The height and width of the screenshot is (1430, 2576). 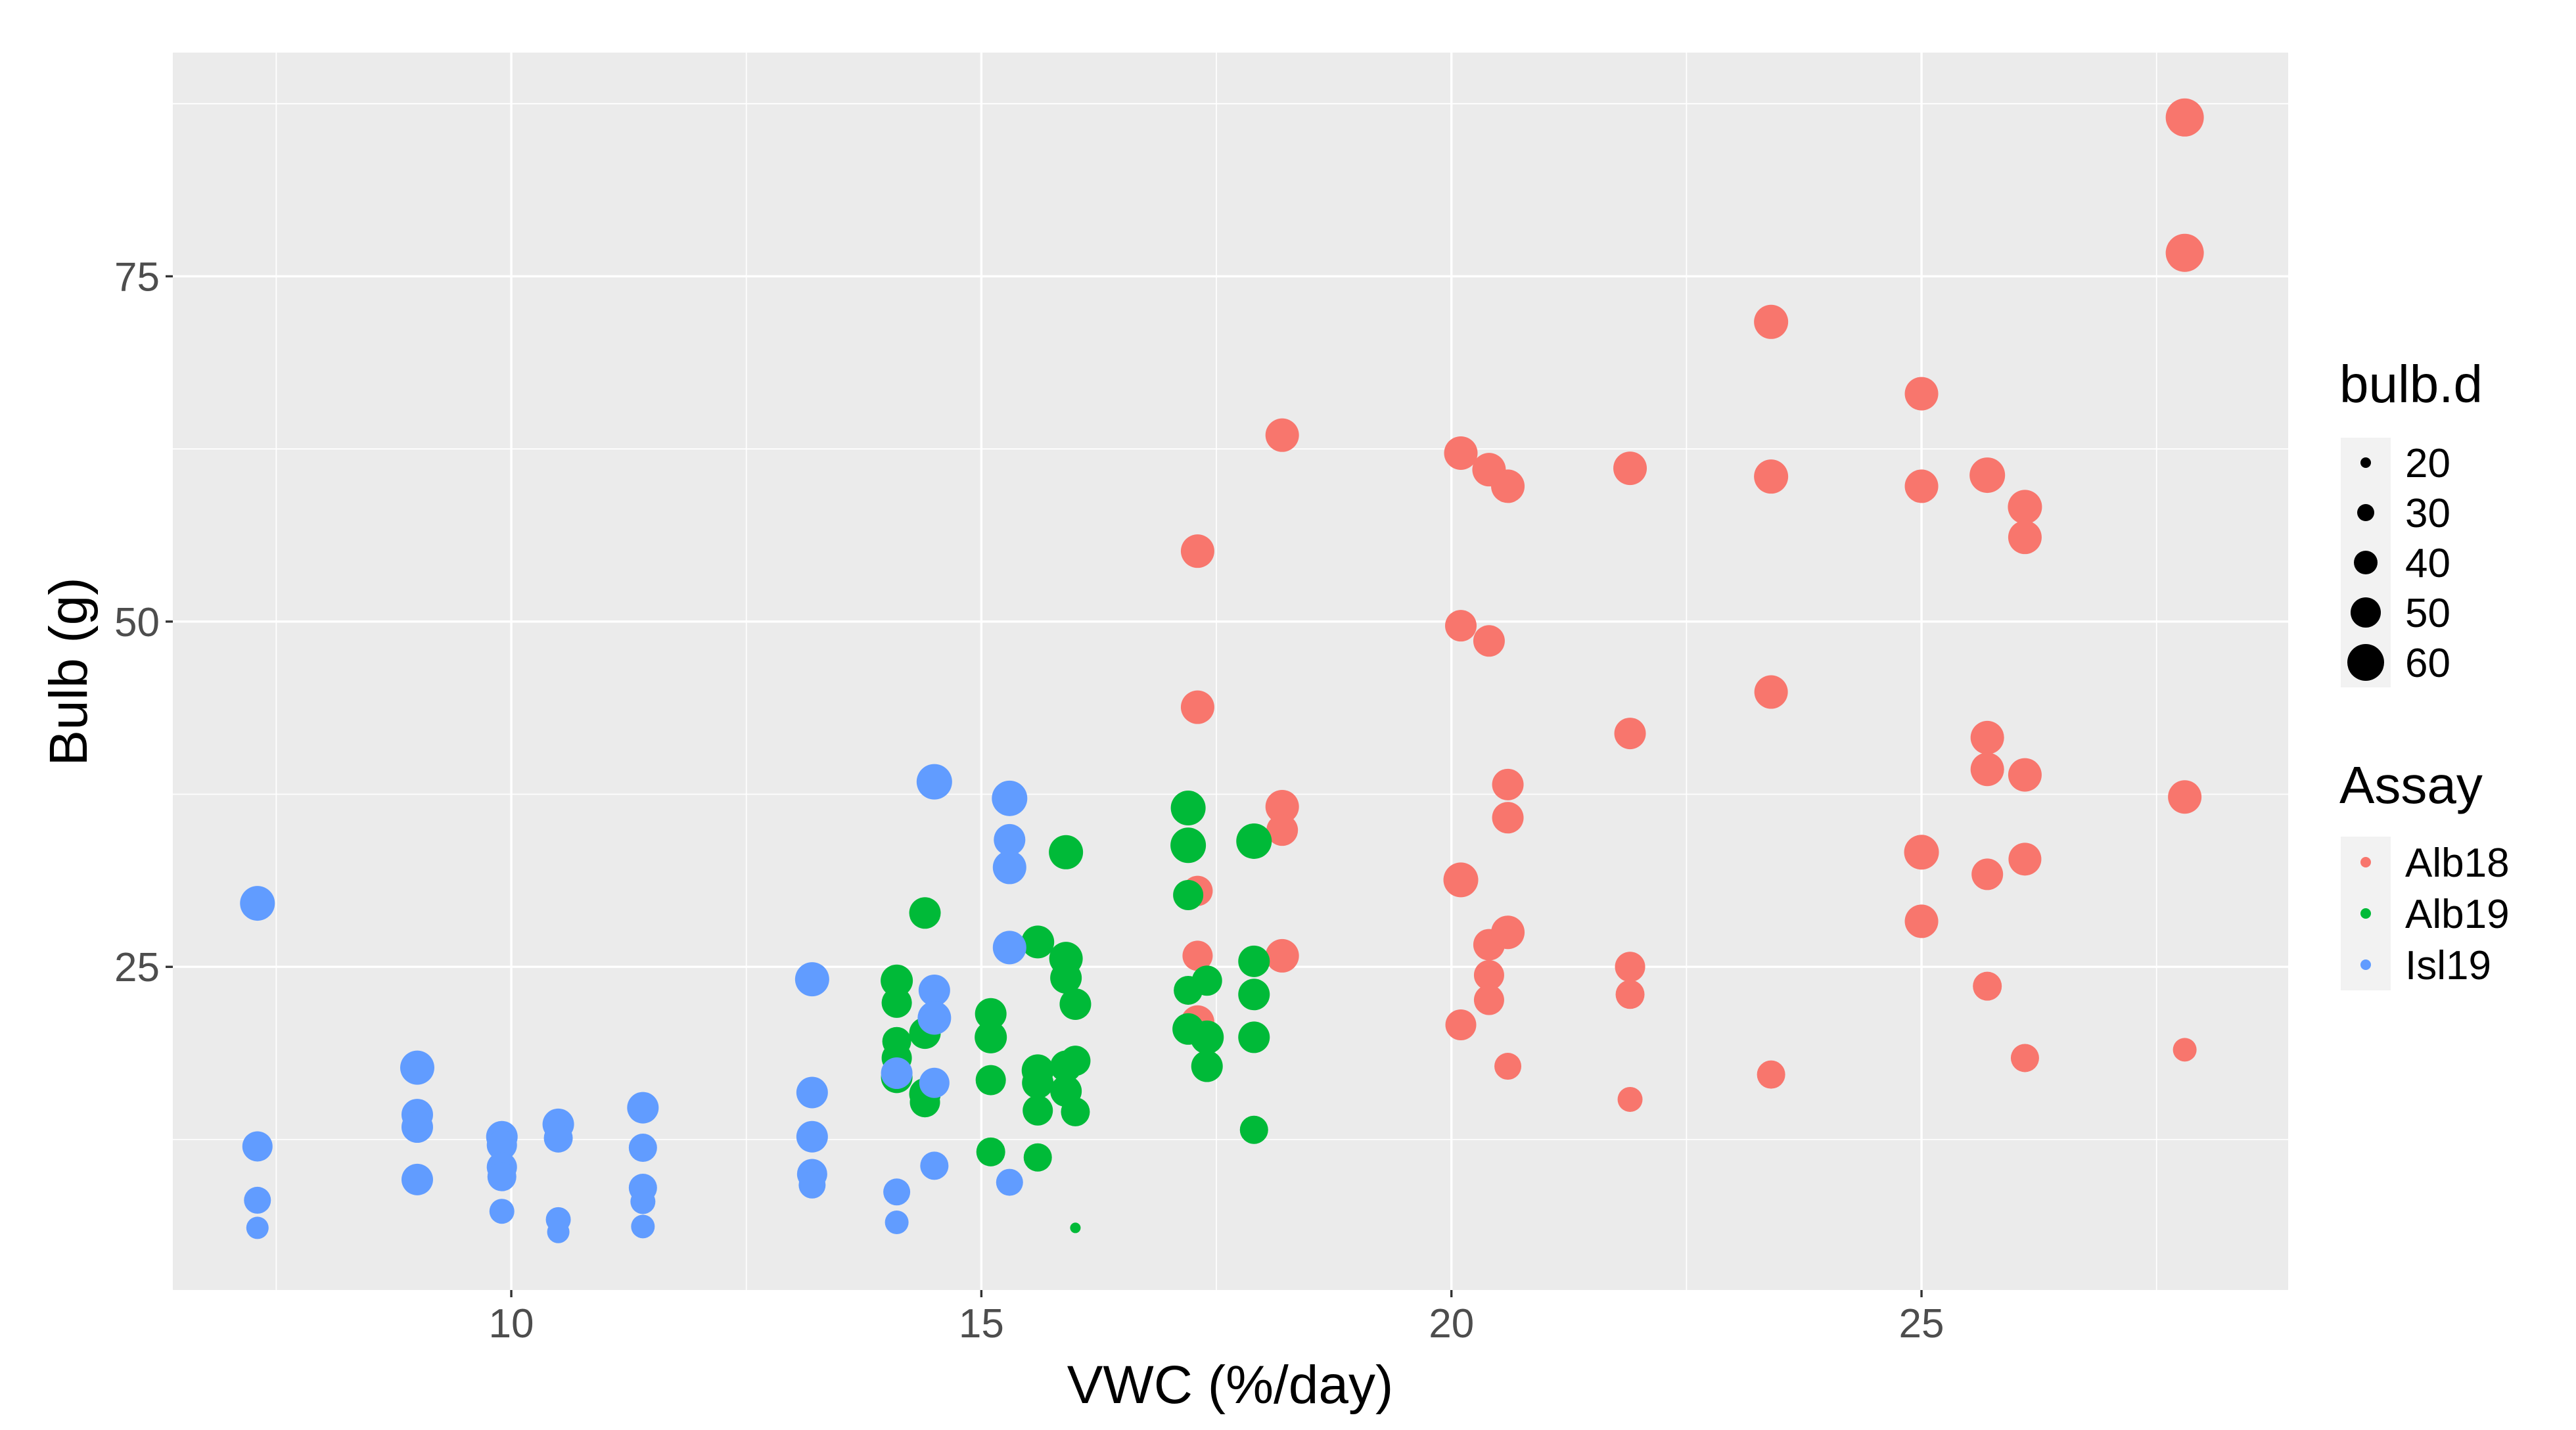 I want to click on size-legend-label: 20, so click(x=2427, y=464).